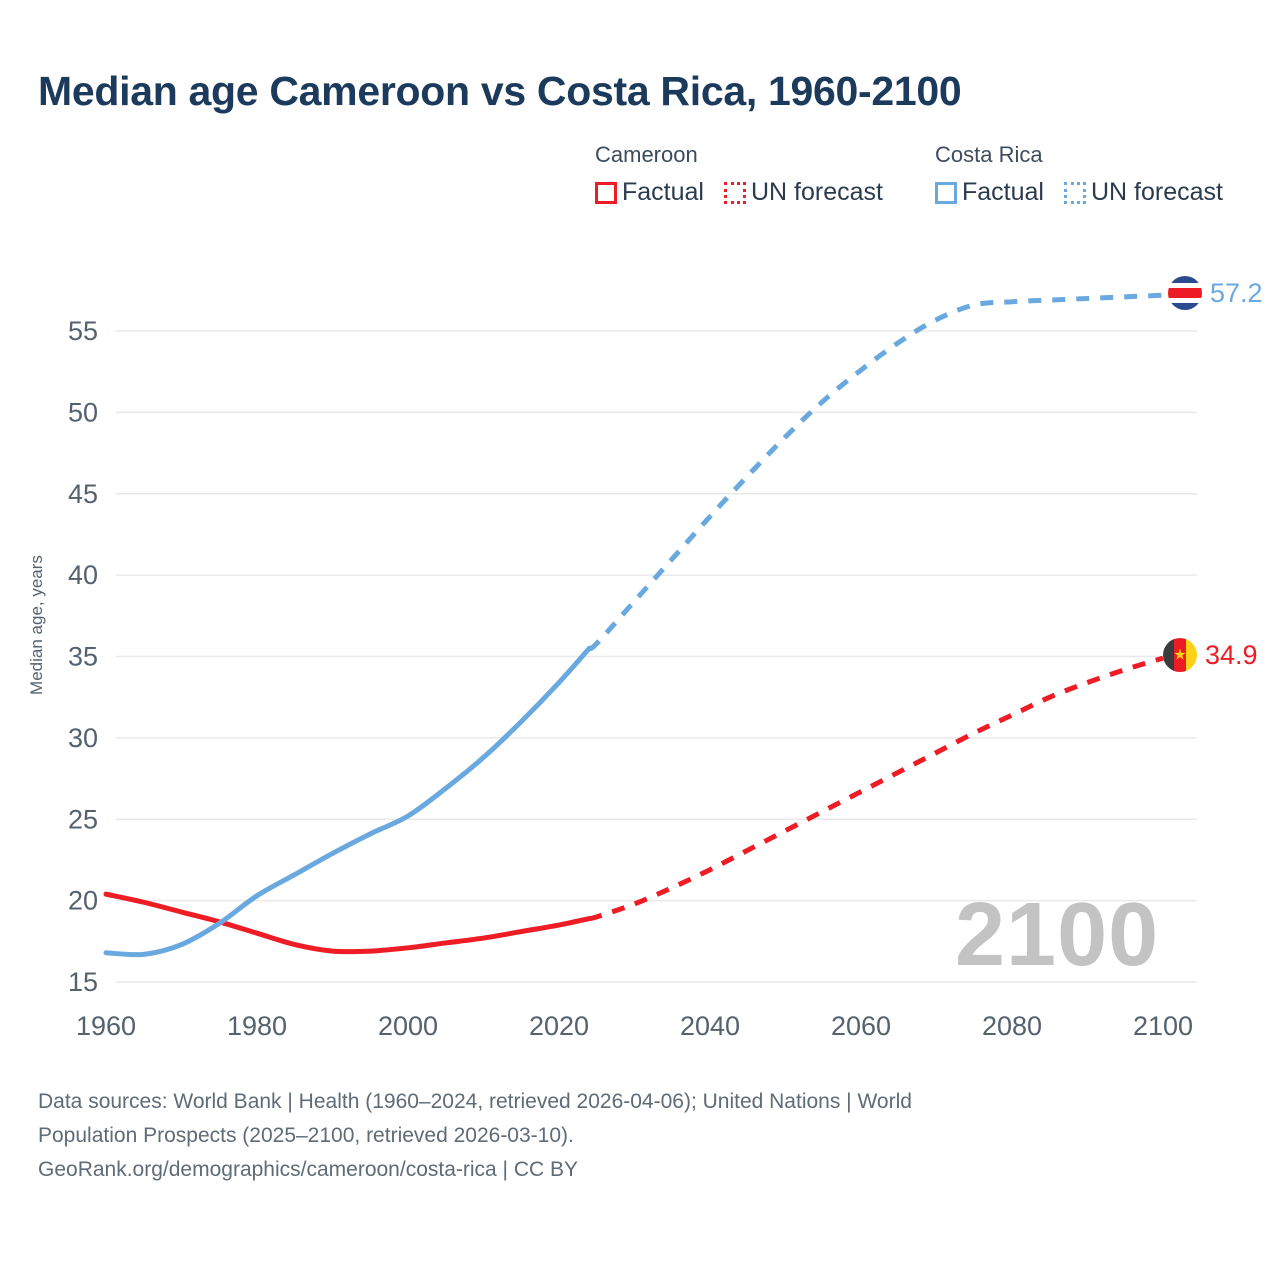  I want to click on x-tick-label: 2060, so click(861, 1026).